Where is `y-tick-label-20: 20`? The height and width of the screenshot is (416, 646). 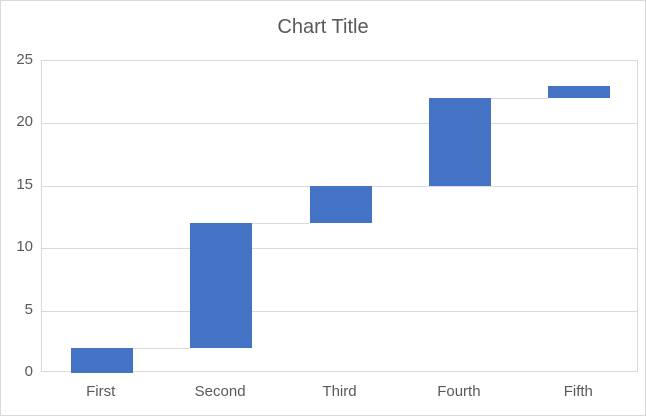 y-tick-label-20: 20 is located at coordinates (24, 122).